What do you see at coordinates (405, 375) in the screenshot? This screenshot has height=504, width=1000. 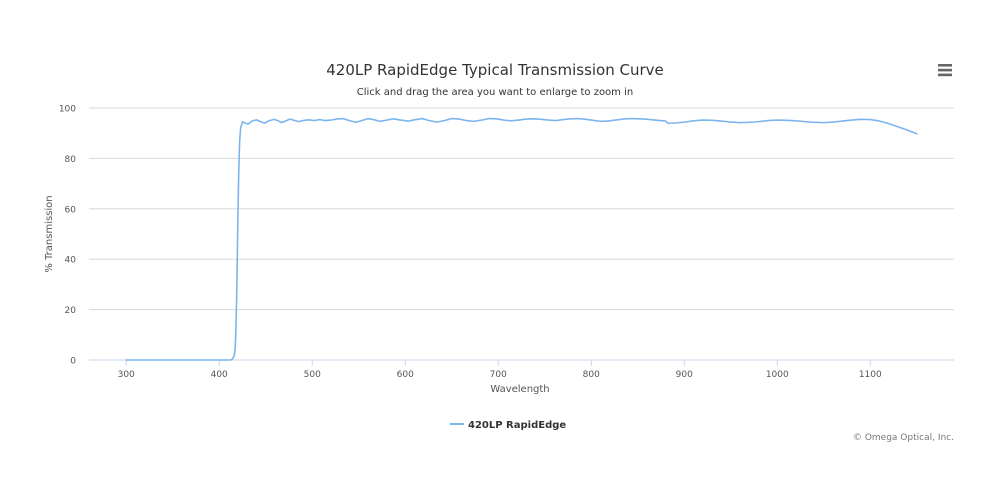 I see `x-tick-label: 600` at bounding box center [405, 375].